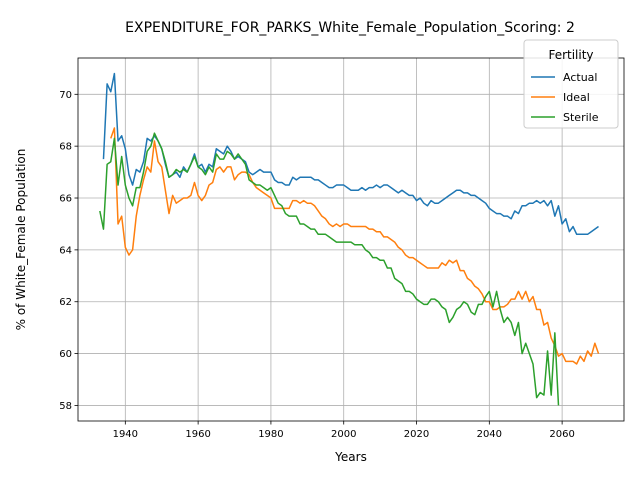  Describe the element at coordinates (570, 55) in the screenshot. I see `legend-title: Fertility` at that location.